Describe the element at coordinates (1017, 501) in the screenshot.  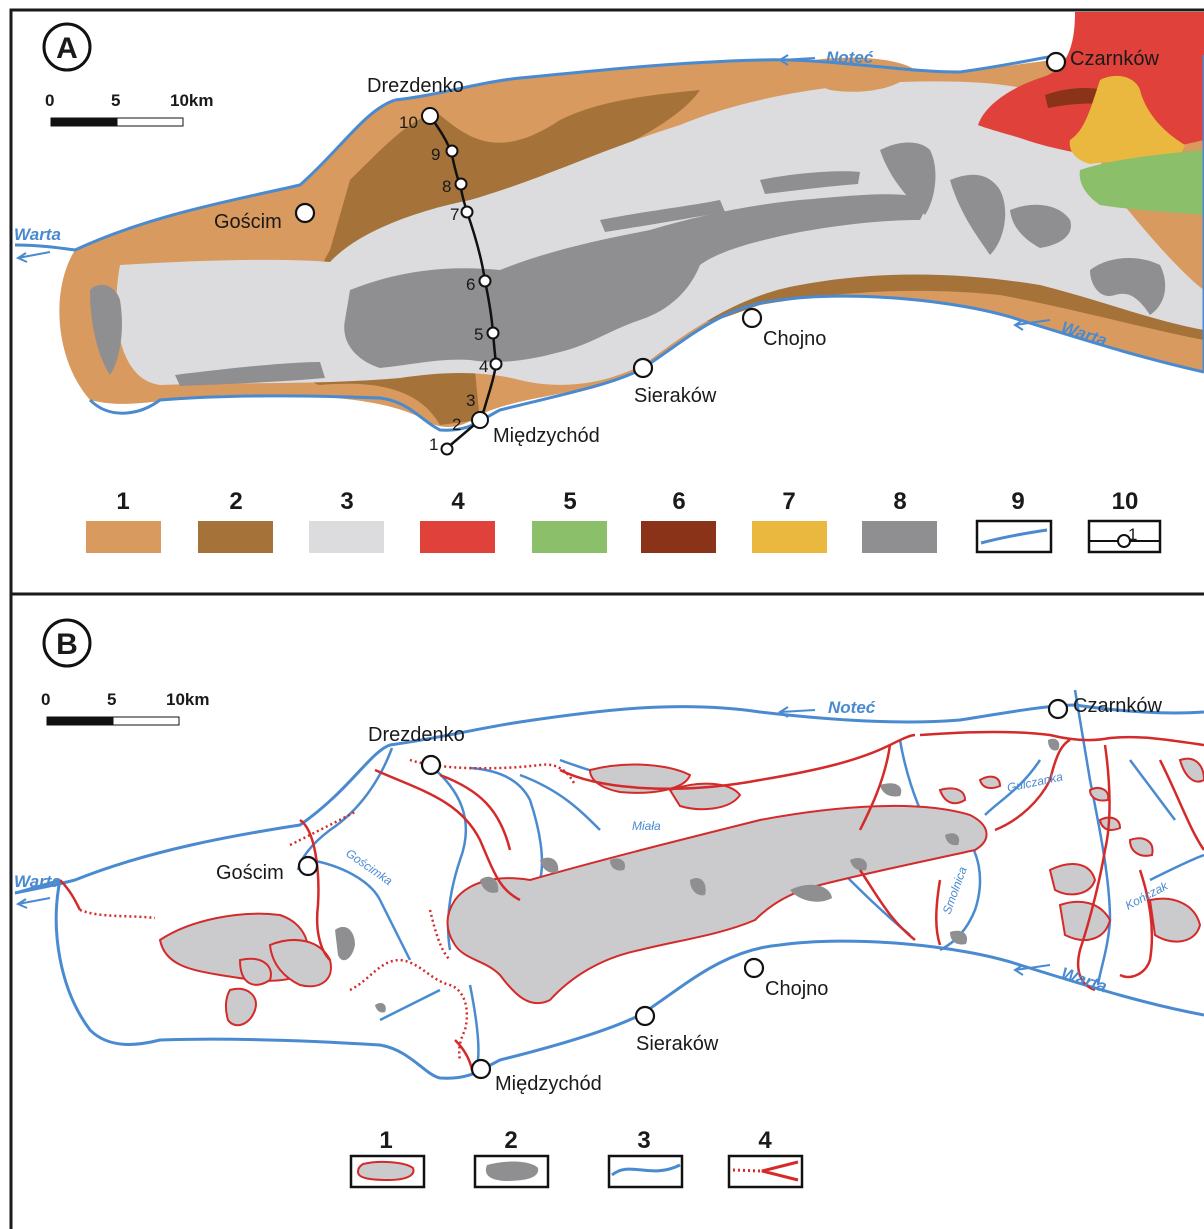
I see `legend-a-label-9: 9` at that location.